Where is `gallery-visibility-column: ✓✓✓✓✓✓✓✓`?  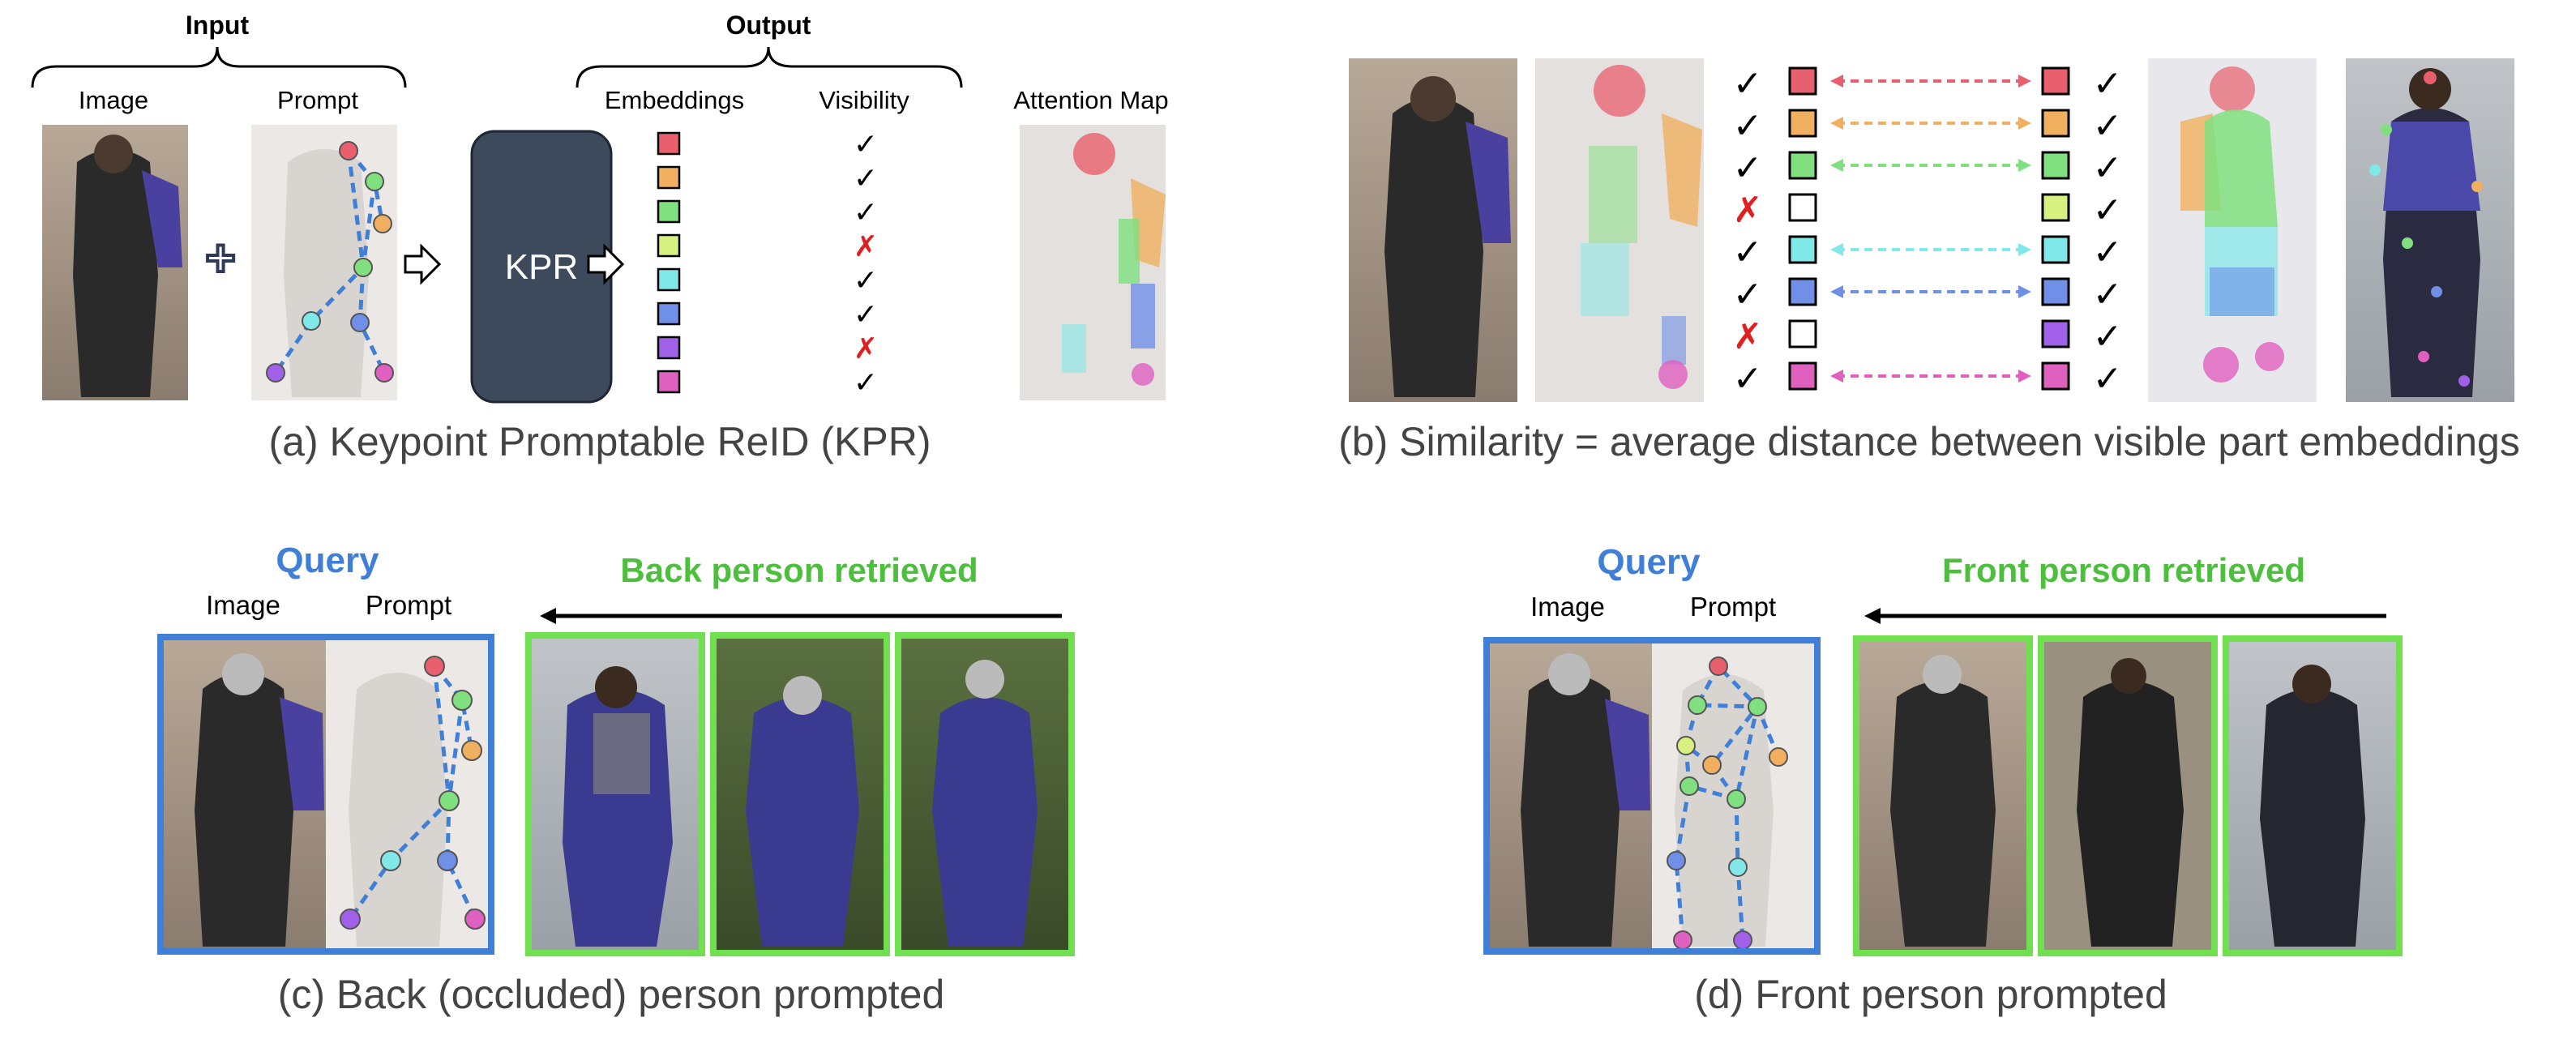 gallery-visibility-column: ✓✓✓✓✓✓✓✓ is located at coordinates (2108, 231).